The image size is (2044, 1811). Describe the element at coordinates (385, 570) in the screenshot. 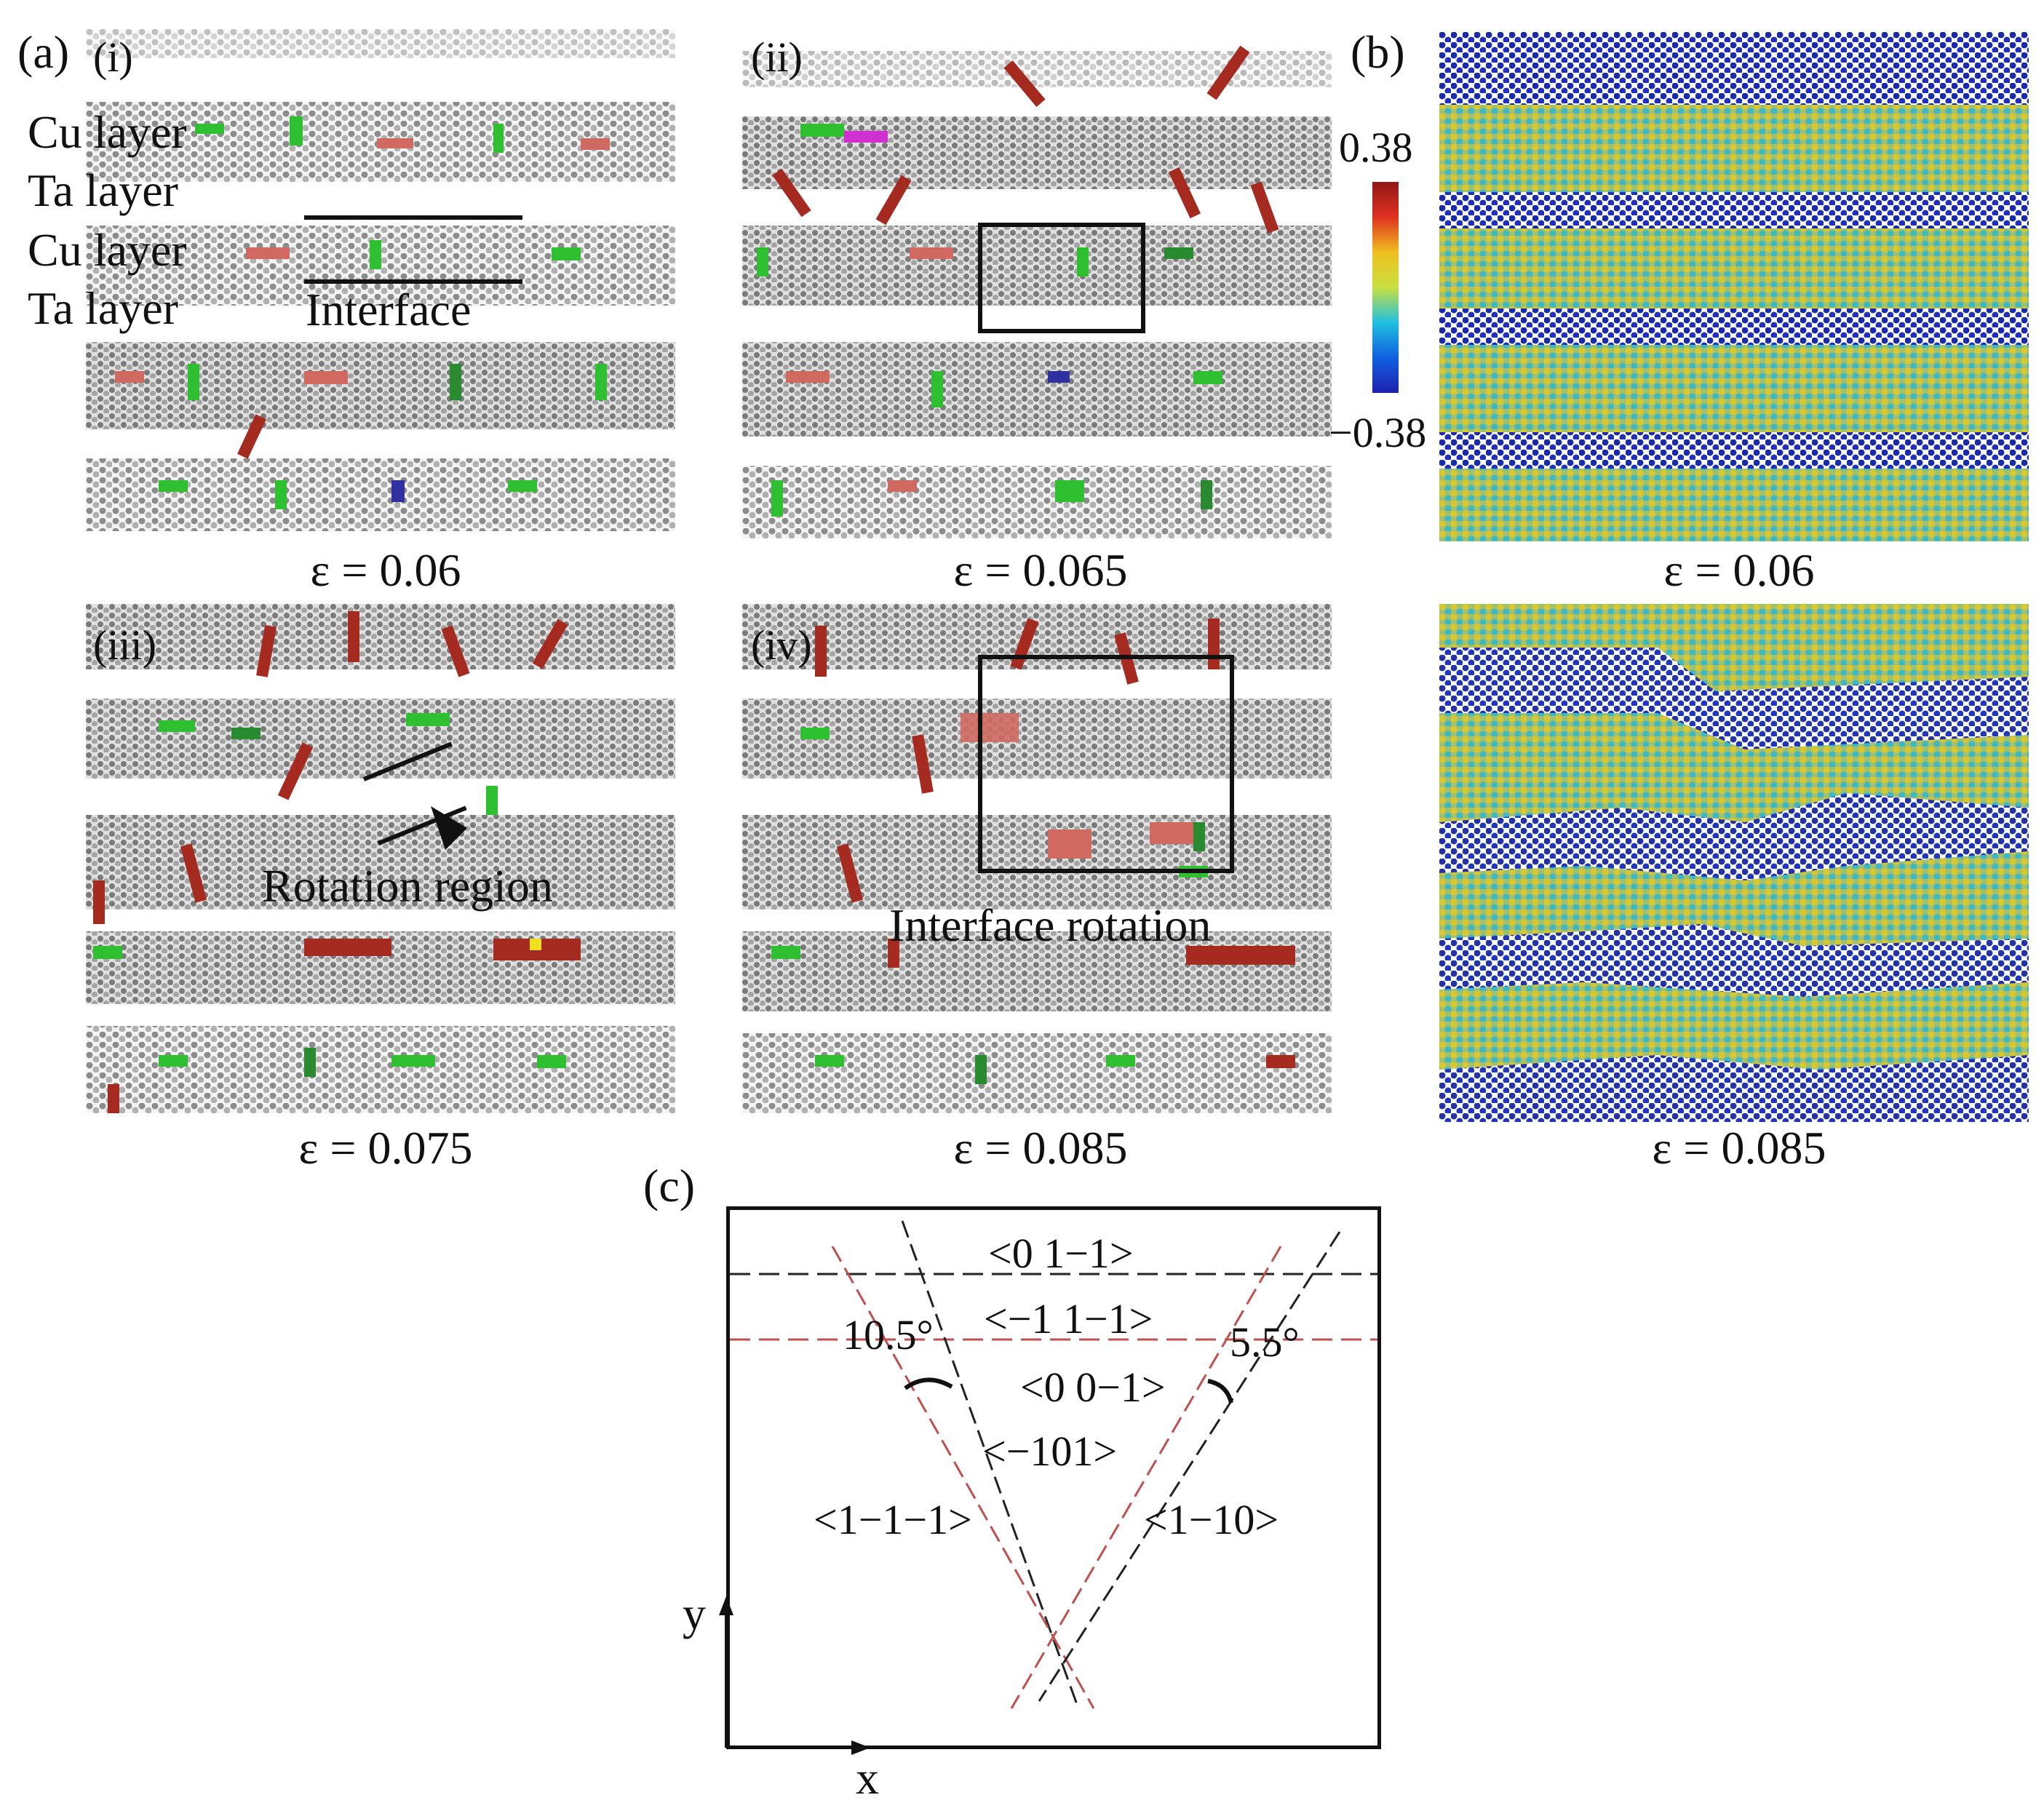

I see `strain-caption-i: ε = 0.06` at that location.